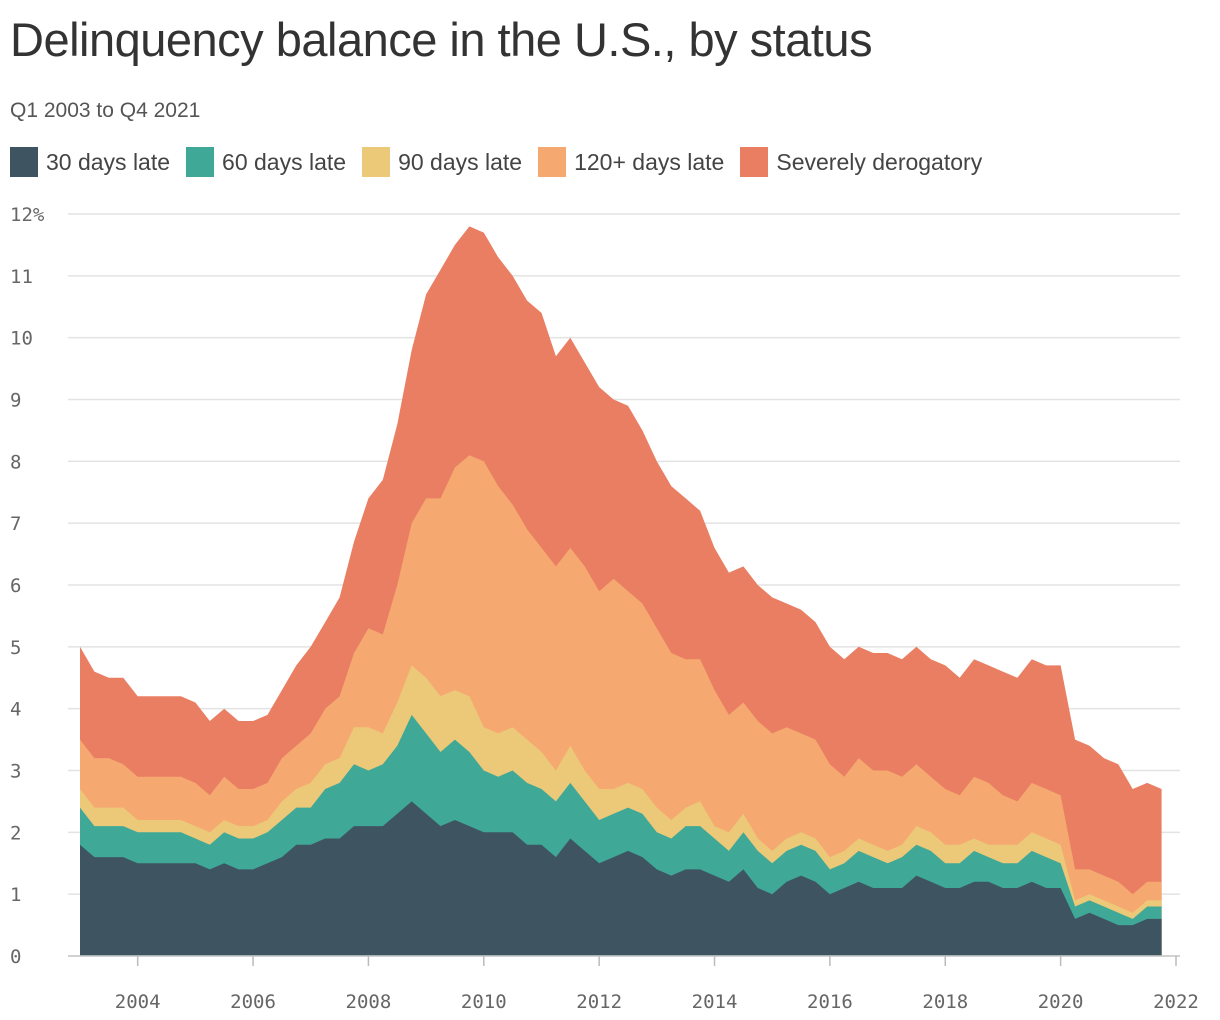 The height and width of the screenshot is (1020, 1220). What do you see at coordinates (284, 161) in the screenshot?
I see `legend-label-60-days: 60 days late` at bounding box center [284, 161].